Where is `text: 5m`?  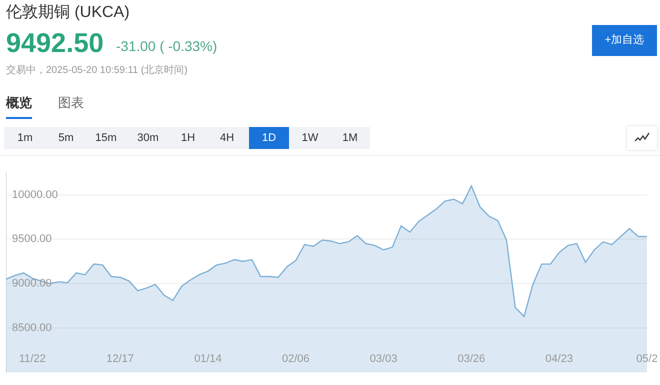 text: 5m is located at coordinates (66, 138).